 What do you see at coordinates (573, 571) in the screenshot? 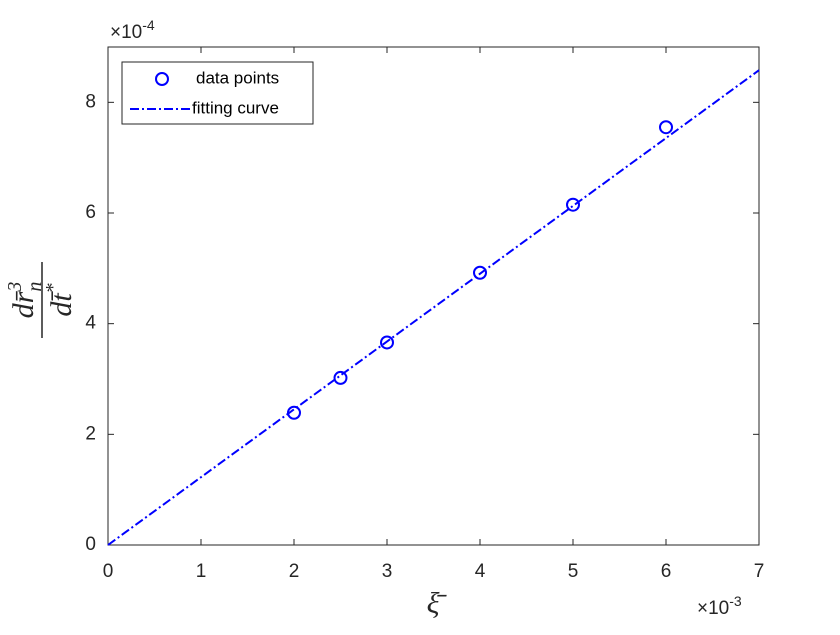
I see `x-tick-label: 5` at bounding box center [573, 571].